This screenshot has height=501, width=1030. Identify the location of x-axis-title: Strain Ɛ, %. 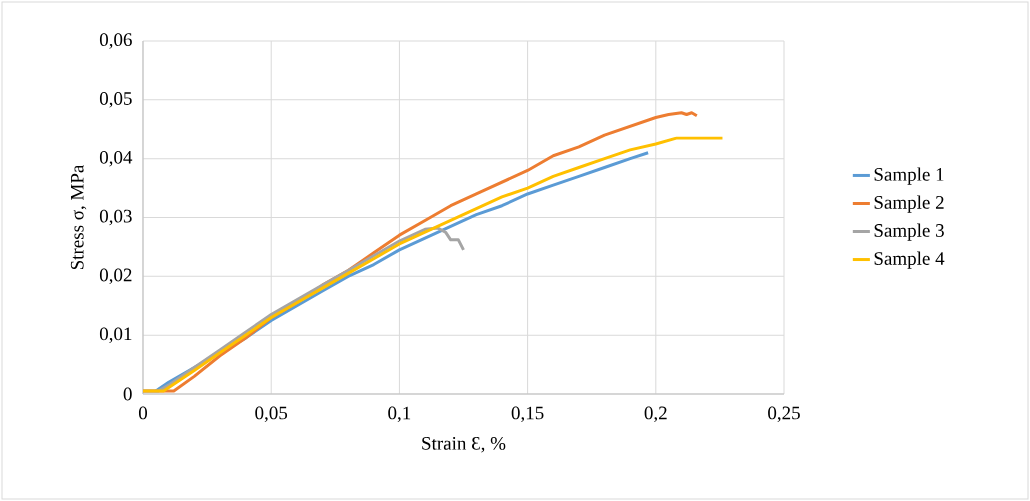
(464, 444).